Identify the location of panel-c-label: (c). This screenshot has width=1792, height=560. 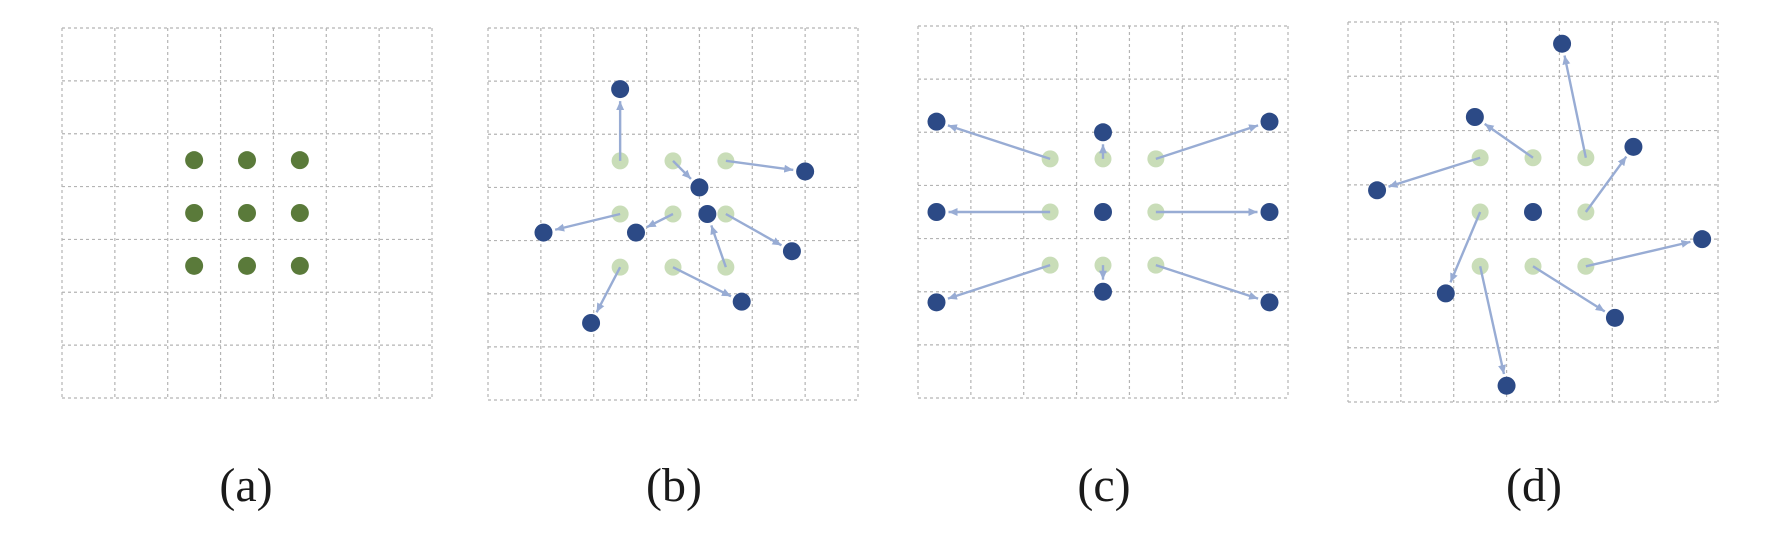
(1104, 485).